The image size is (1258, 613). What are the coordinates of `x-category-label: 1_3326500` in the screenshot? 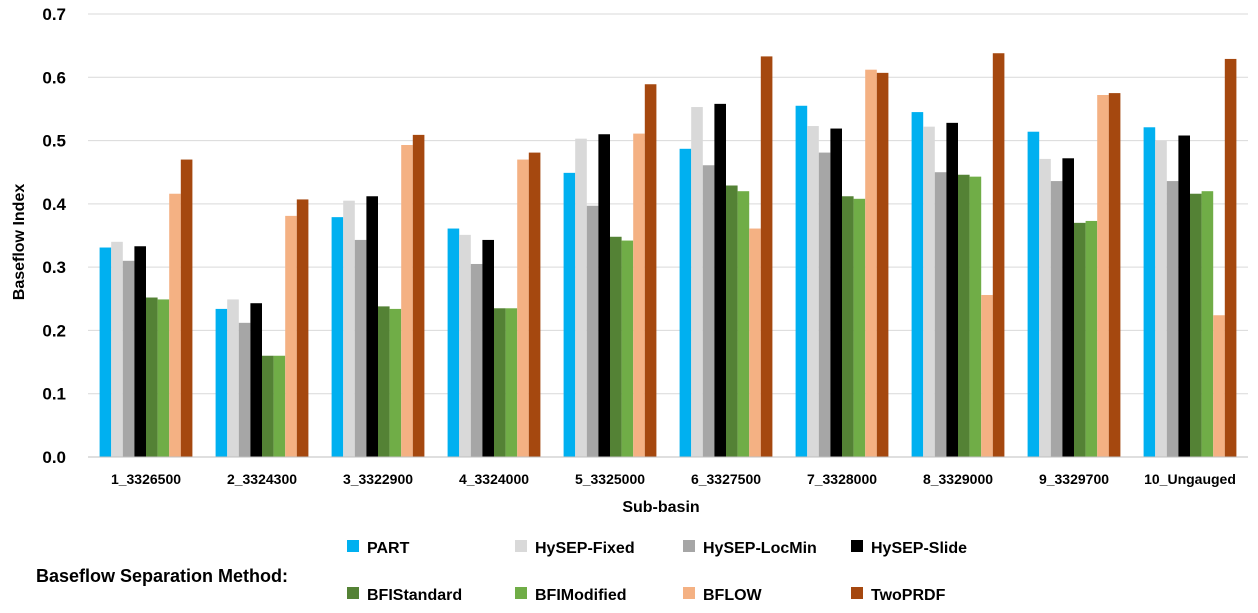 It's located at (146, 479).